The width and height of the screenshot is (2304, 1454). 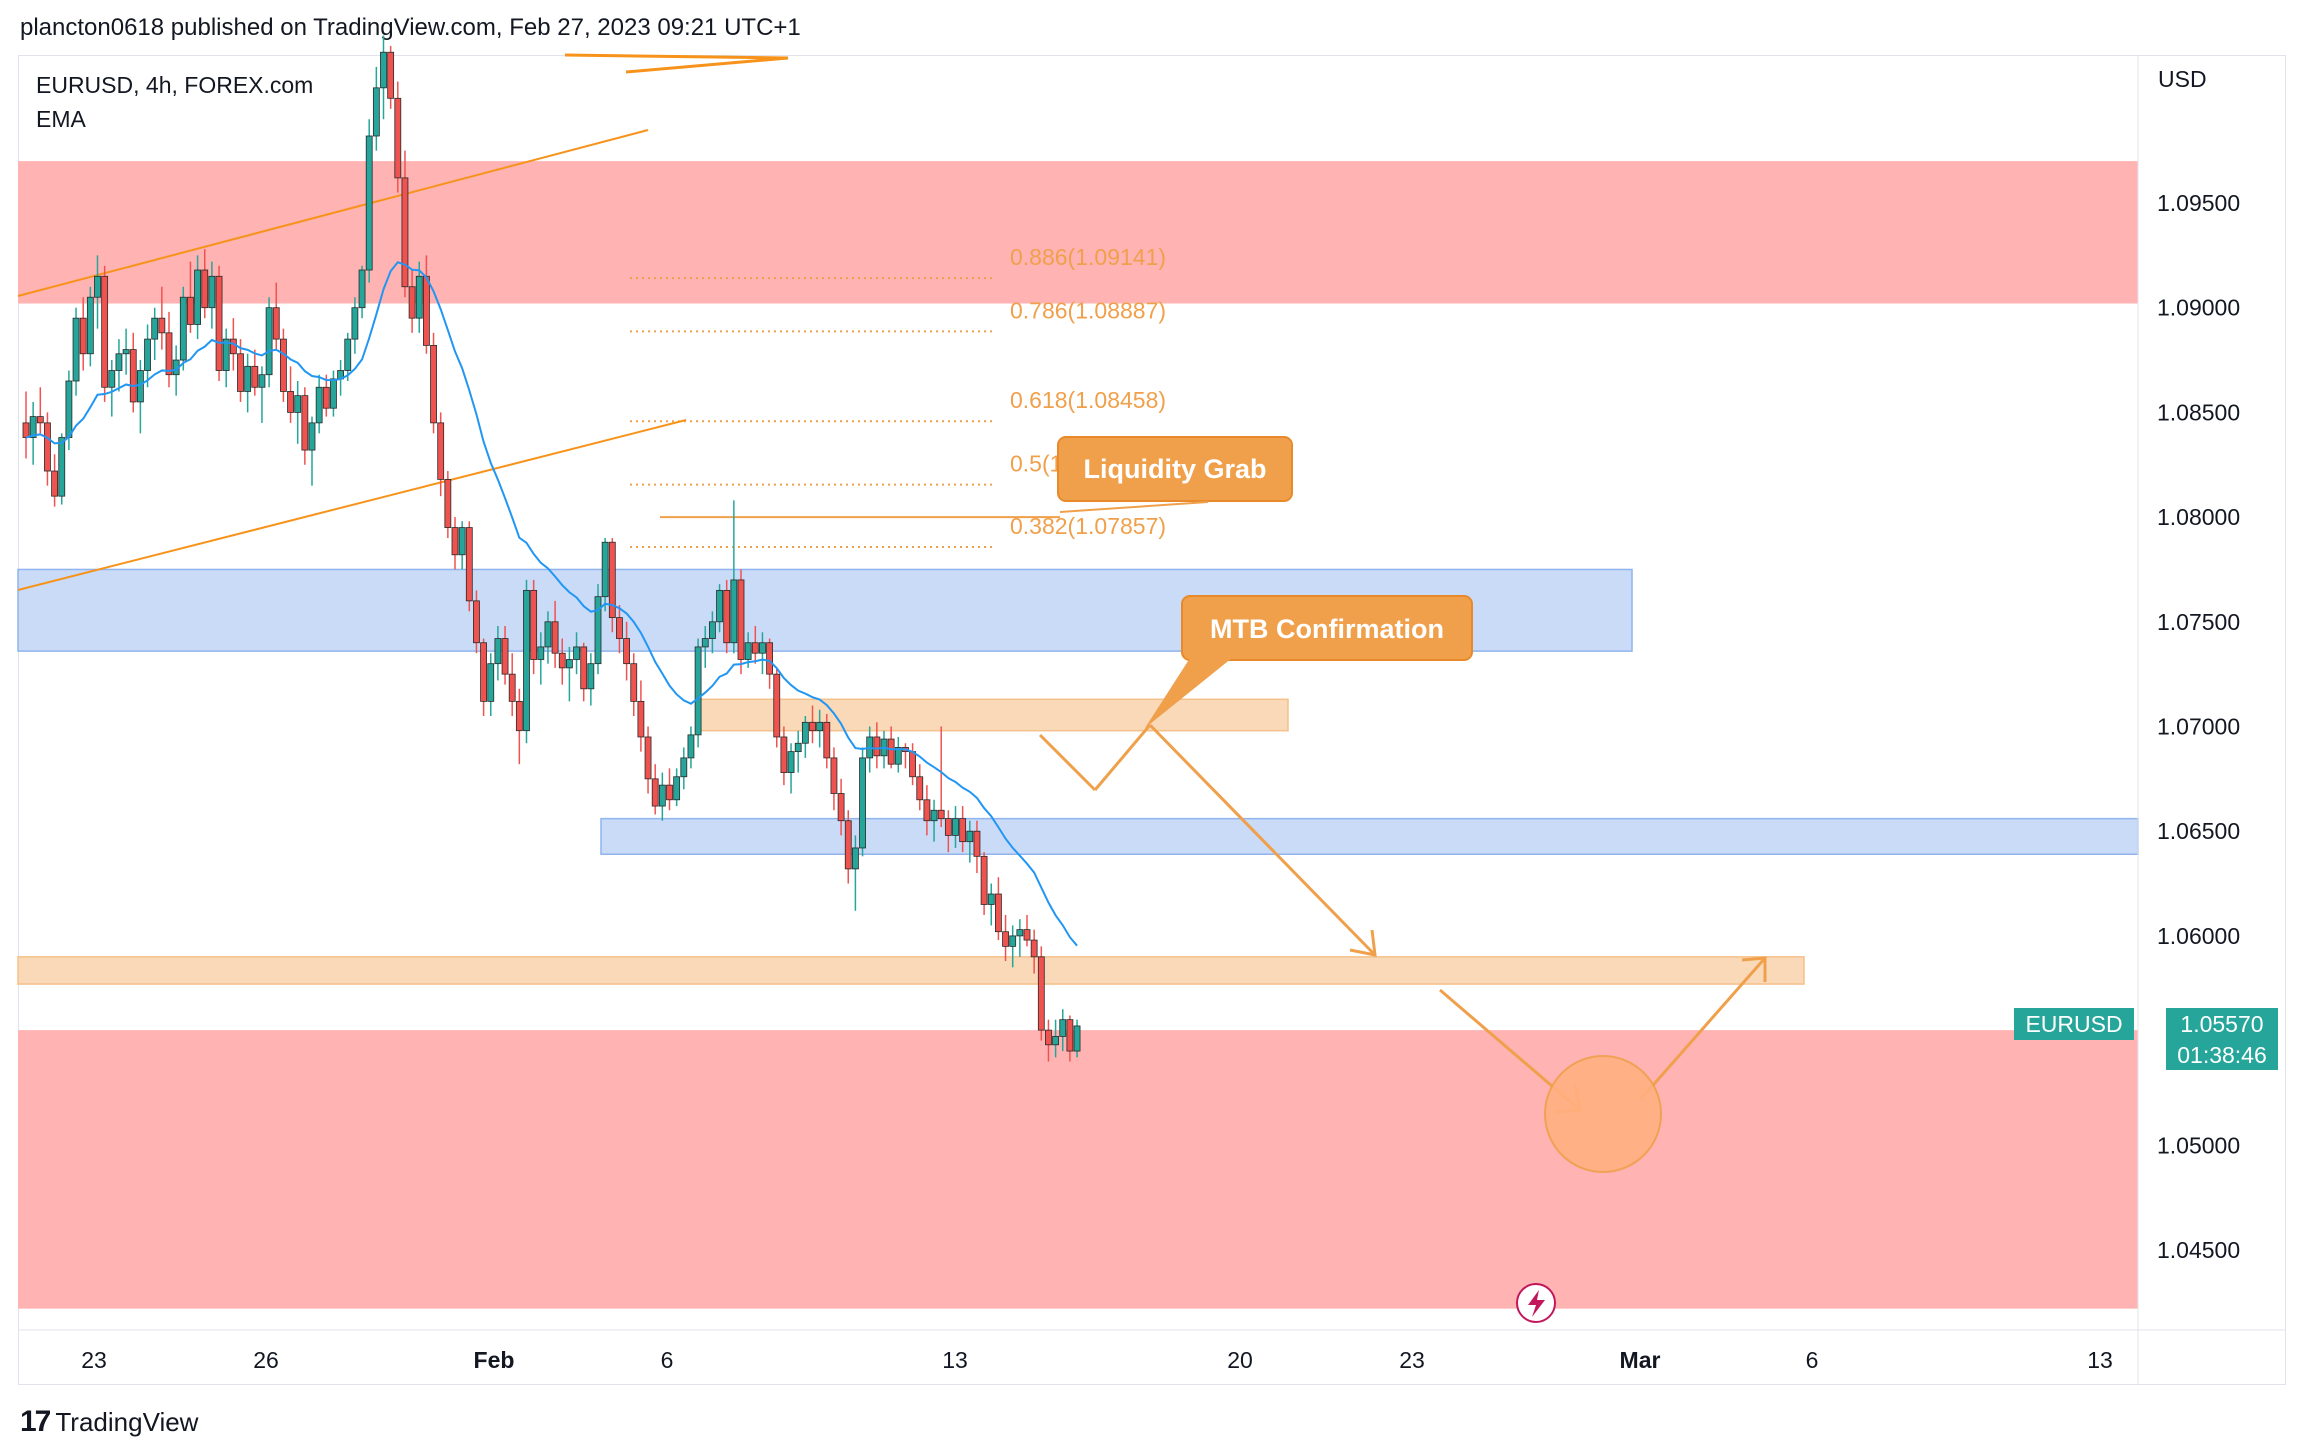 I want to click on price-tick-label: 1.07000, so click(x=2198, y=727).